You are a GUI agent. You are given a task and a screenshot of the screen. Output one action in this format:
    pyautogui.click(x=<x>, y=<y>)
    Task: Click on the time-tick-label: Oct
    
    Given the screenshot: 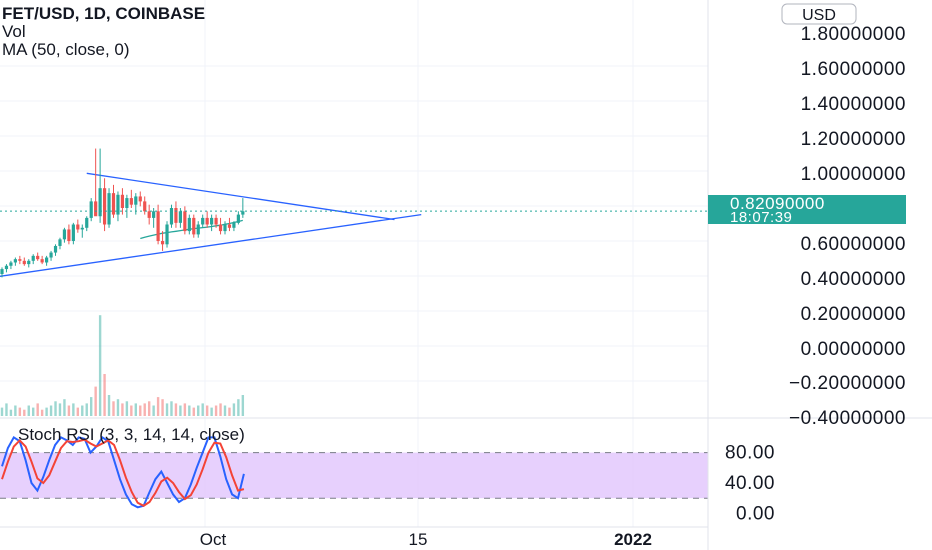 What is the action you would take?
    pyautogui.click(x=213, y=539)
    